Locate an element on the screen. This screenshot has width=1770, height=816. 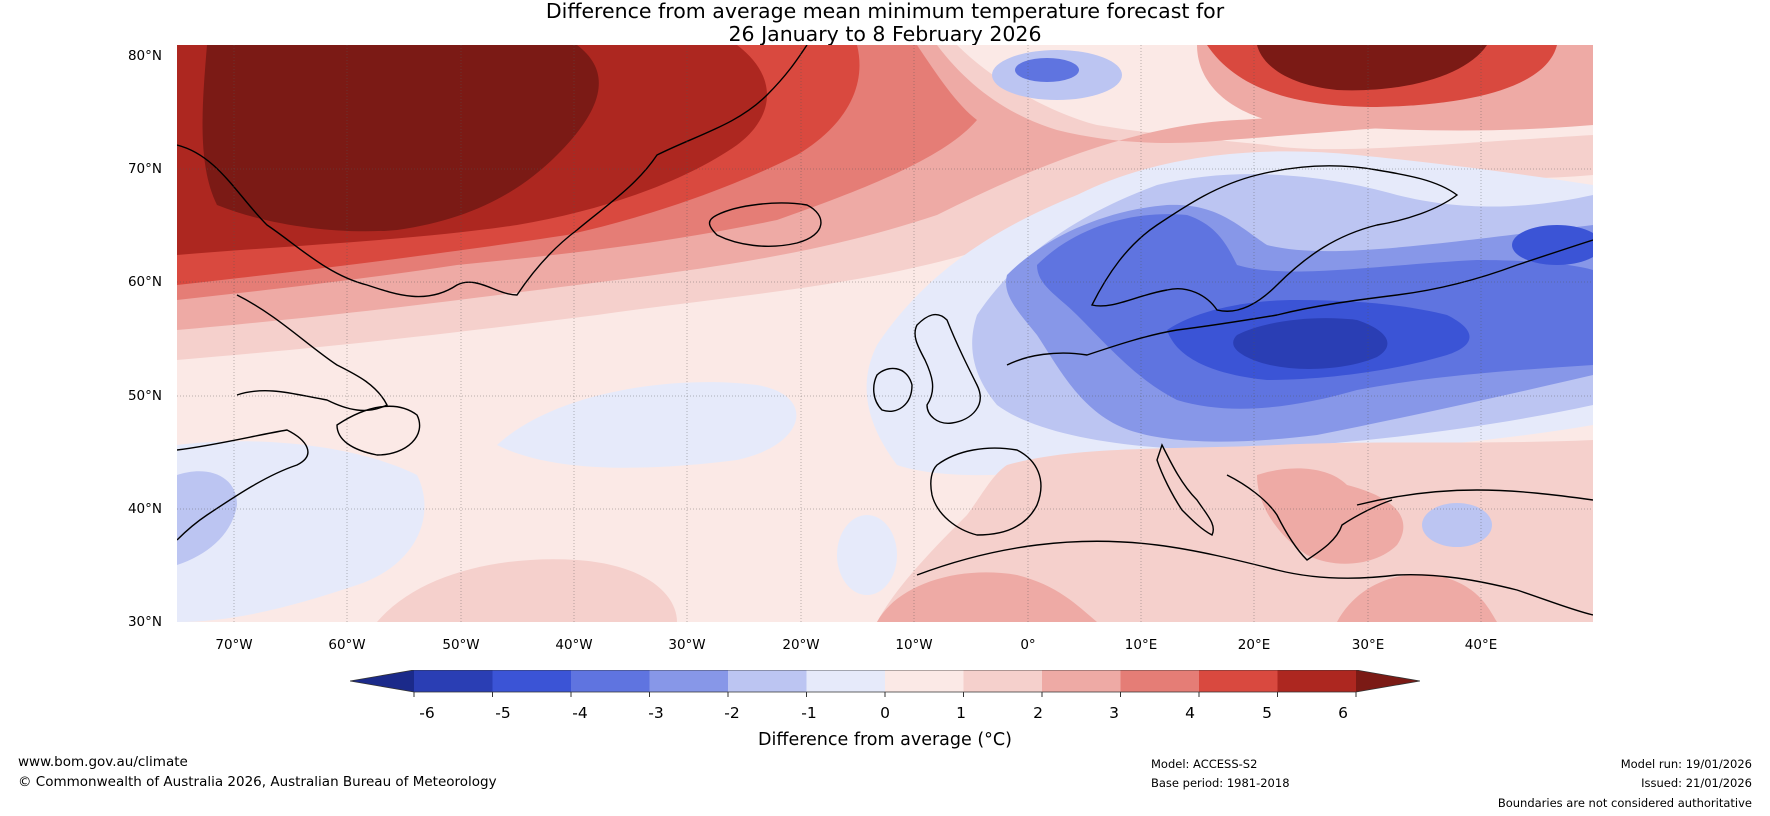
lat-label-50n: 50°N is located at coordinates (144, 396).